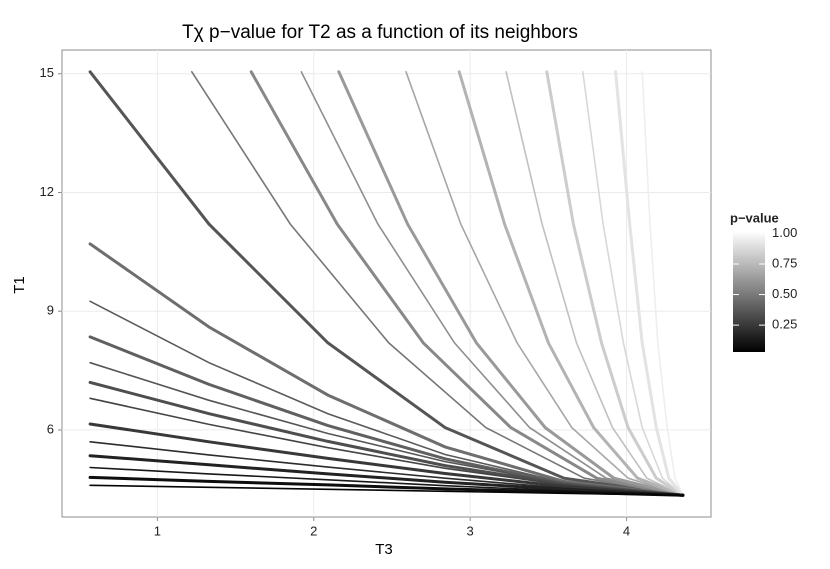  I want to click on x-axis-title: T3, so click(384, 549).